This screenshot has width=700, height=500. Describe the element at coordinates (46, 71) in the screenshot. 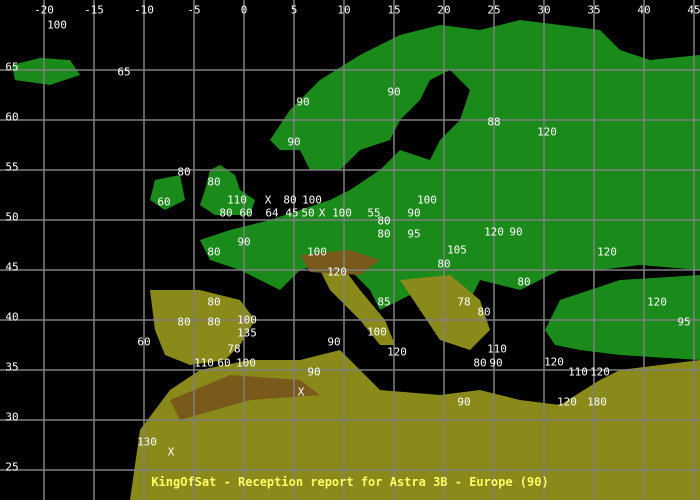

I see `land-iceland` at that location.